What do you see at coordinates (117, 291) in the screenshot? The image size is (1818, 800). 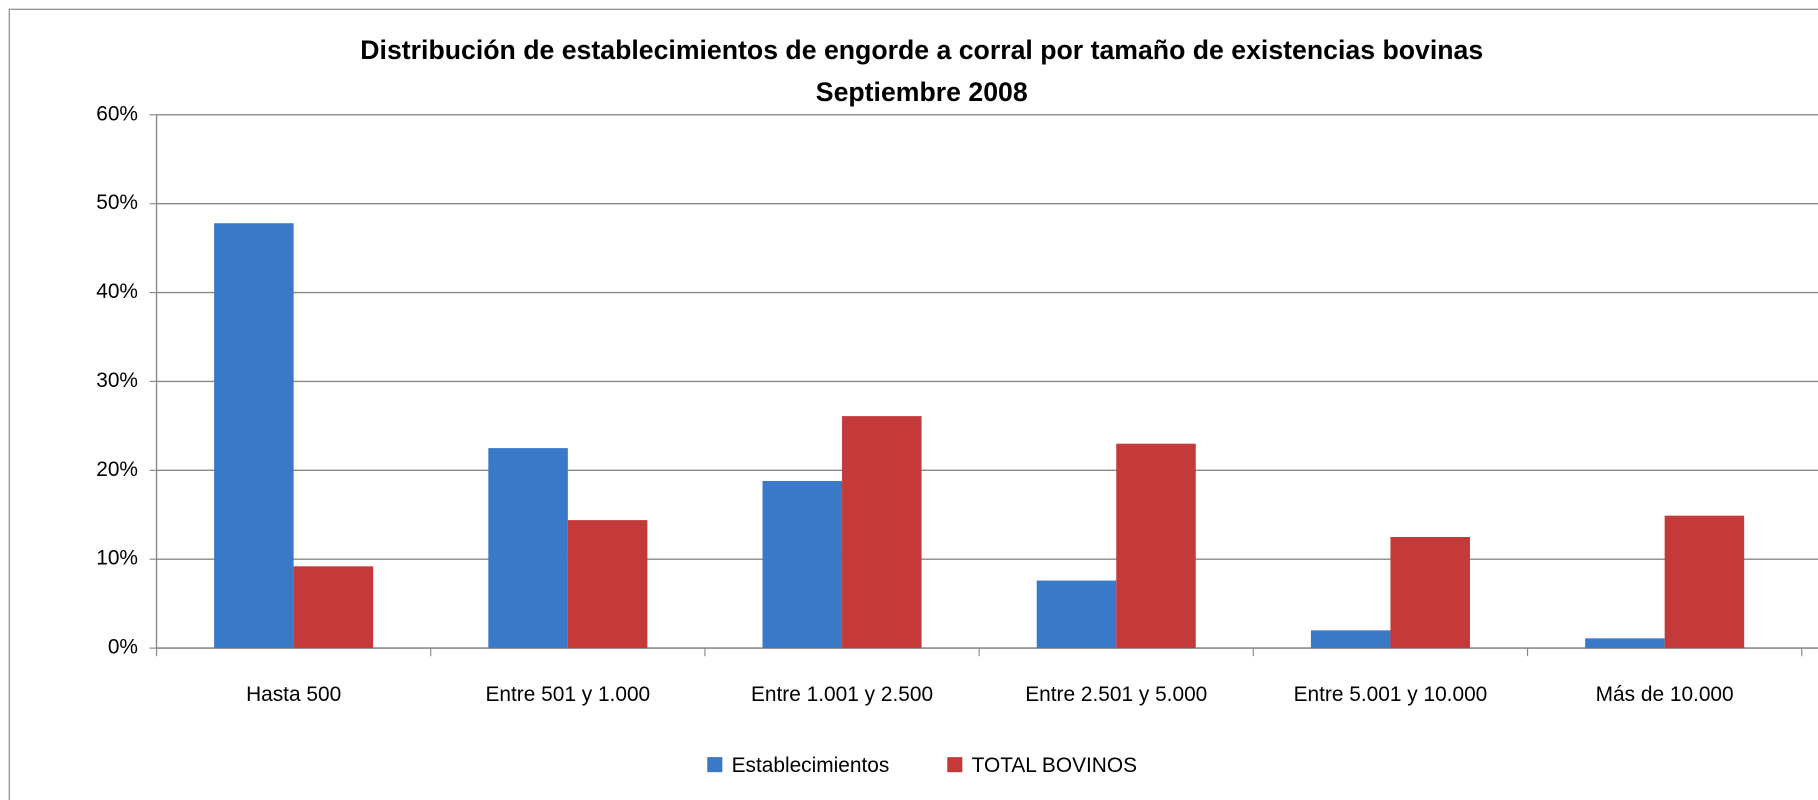 I see `y-tick-label: 40%` at bounding box center [117, 291].